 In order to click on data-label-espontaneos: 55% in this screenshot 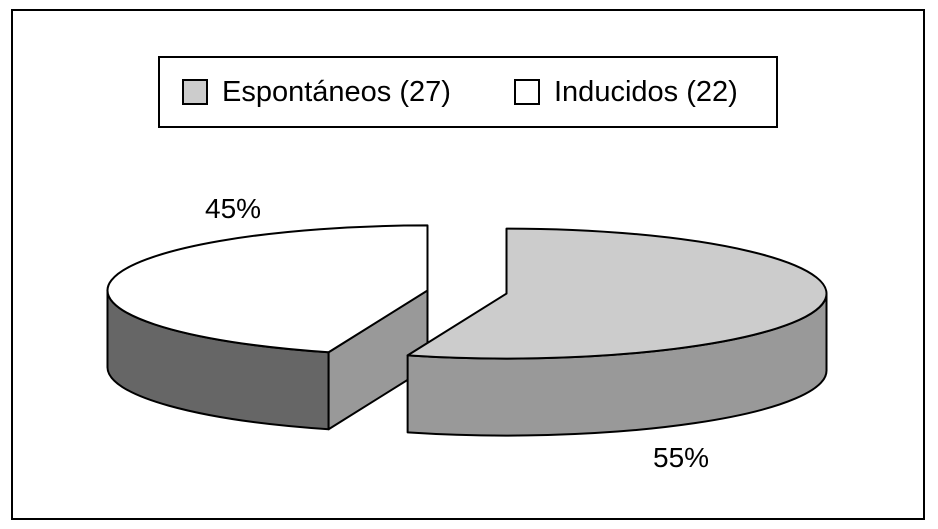, I will do `click(681, 457)`.